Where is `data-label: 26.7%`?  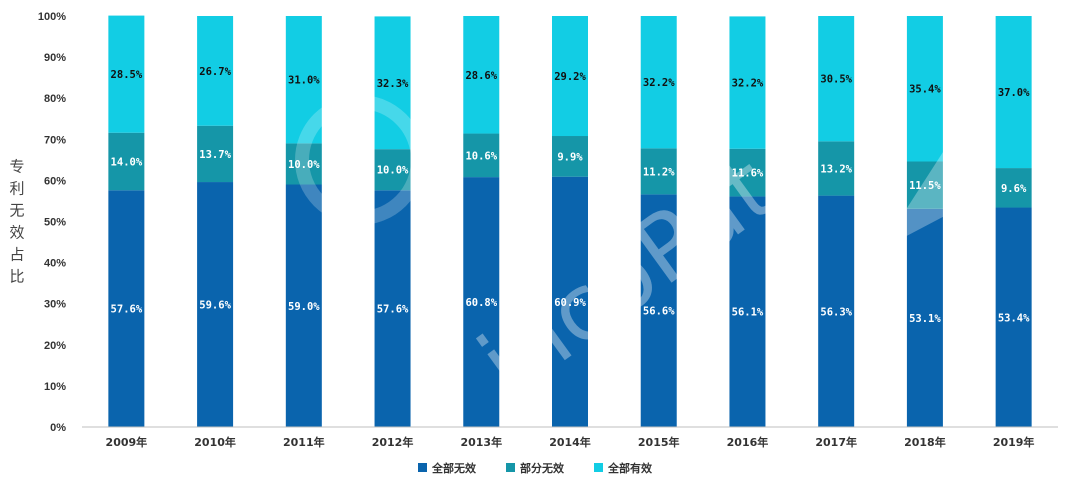
data-label: 26.7% is located at coordinates (215, 72).